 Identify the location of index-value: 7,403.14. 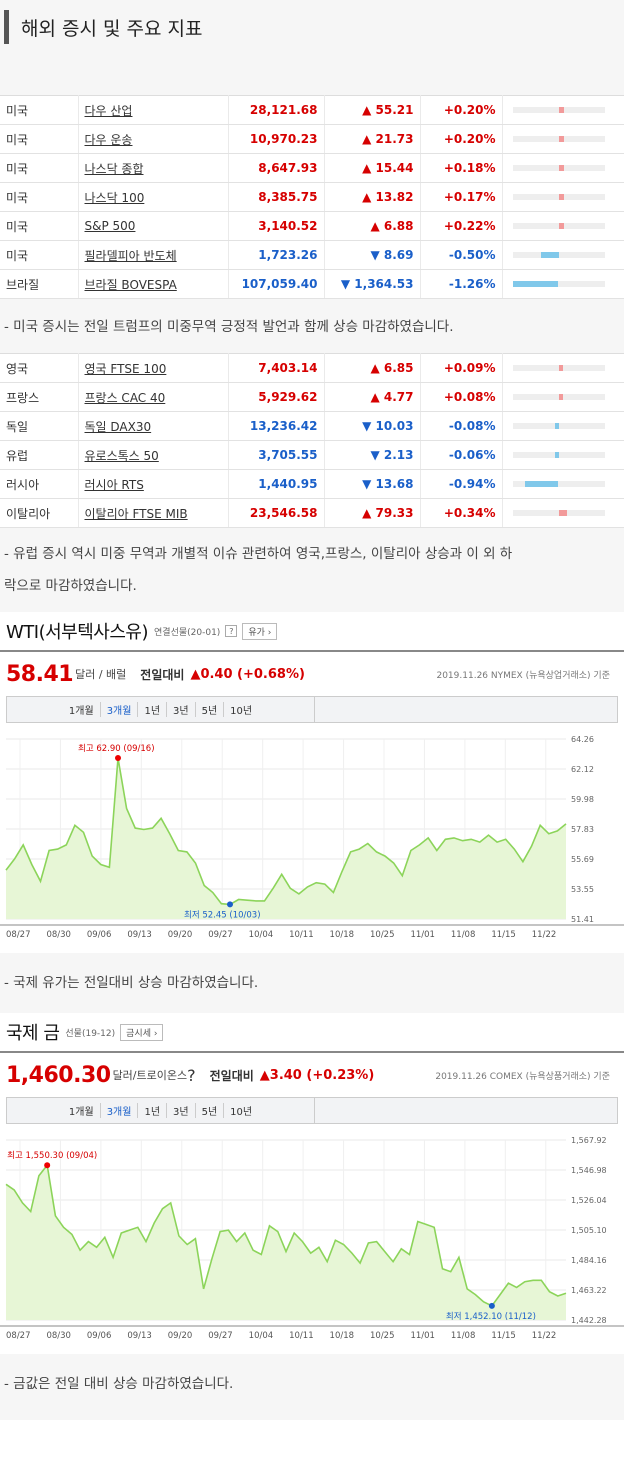
(276, 368).